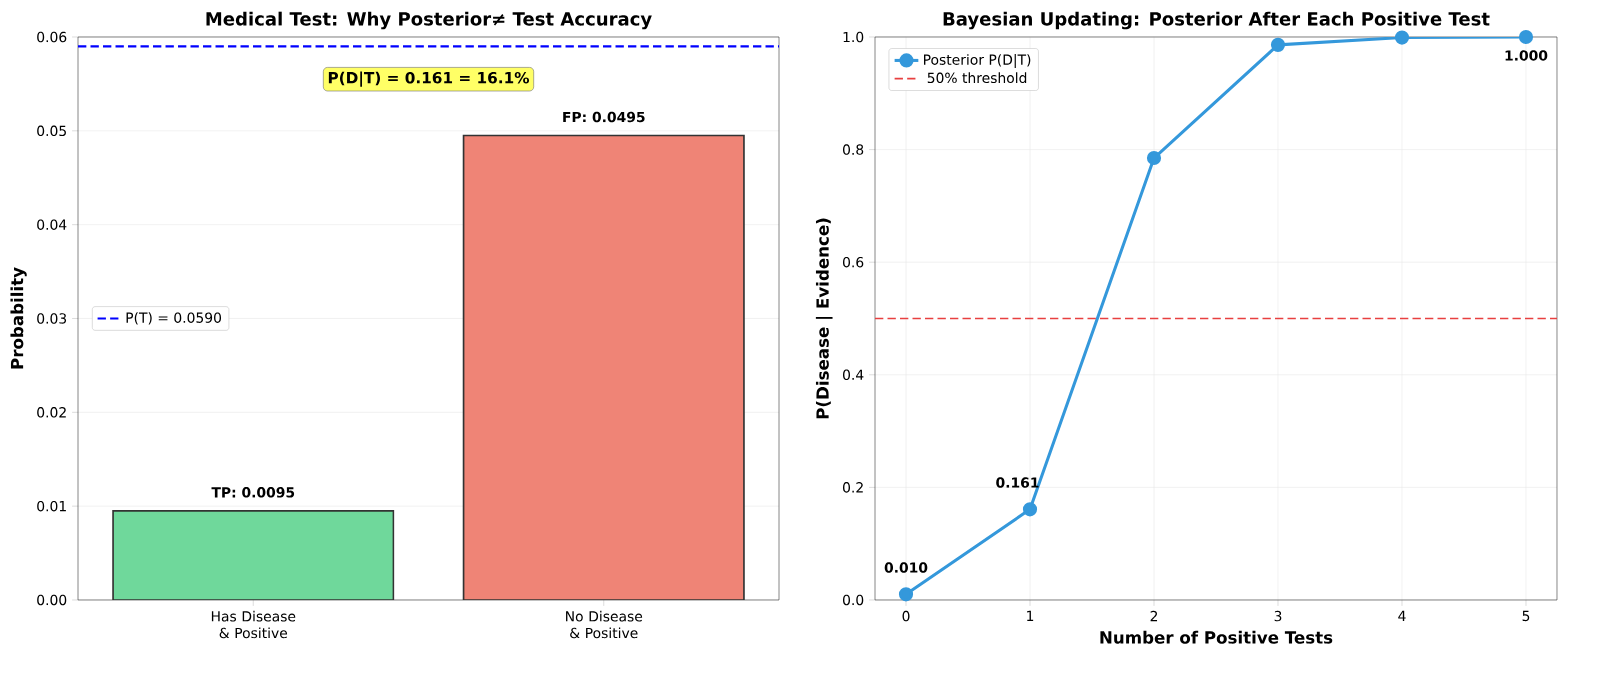  I want to click on annotation: P(D|T) = 0.161 = 16.1%, so click(429, 79).